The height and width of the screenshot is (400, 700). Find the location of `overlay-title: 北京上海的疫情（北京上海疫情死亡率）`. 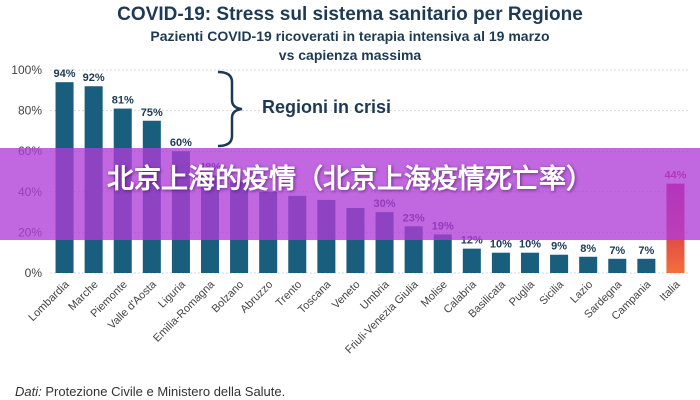

overlay-title: 北京上海的疫情（北京上海疫情死亡率） is located at coordinates (350, 179).